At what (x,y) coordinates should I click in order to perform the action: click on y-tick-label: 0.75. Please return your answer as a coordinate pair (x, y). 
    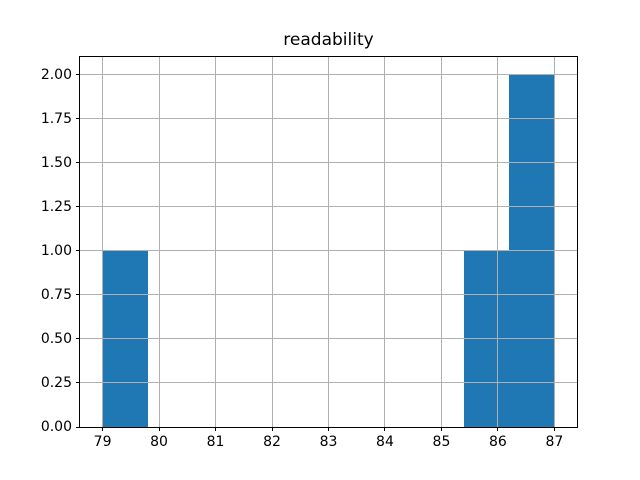
    Looking at the image, I should click on (56, 294).